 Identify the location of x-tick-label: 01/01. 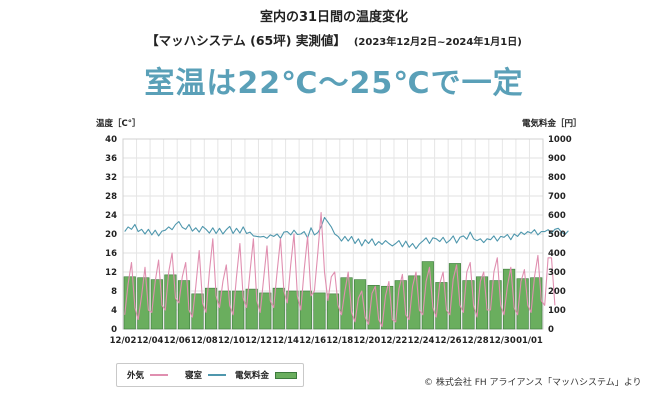
(529, 341).